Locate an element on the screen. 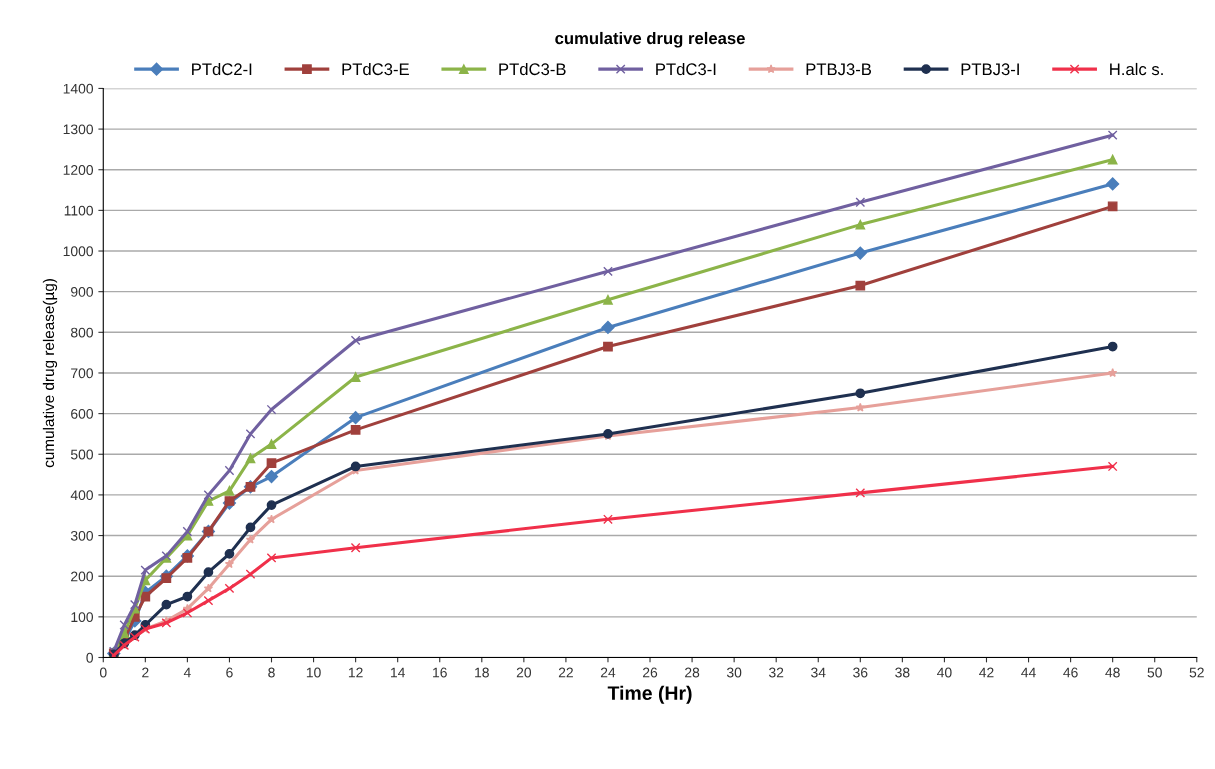 Image resolution: width=1215 pixels, height=769 pixels. x-tick-label: 16 is located at coordinates (440, 672).